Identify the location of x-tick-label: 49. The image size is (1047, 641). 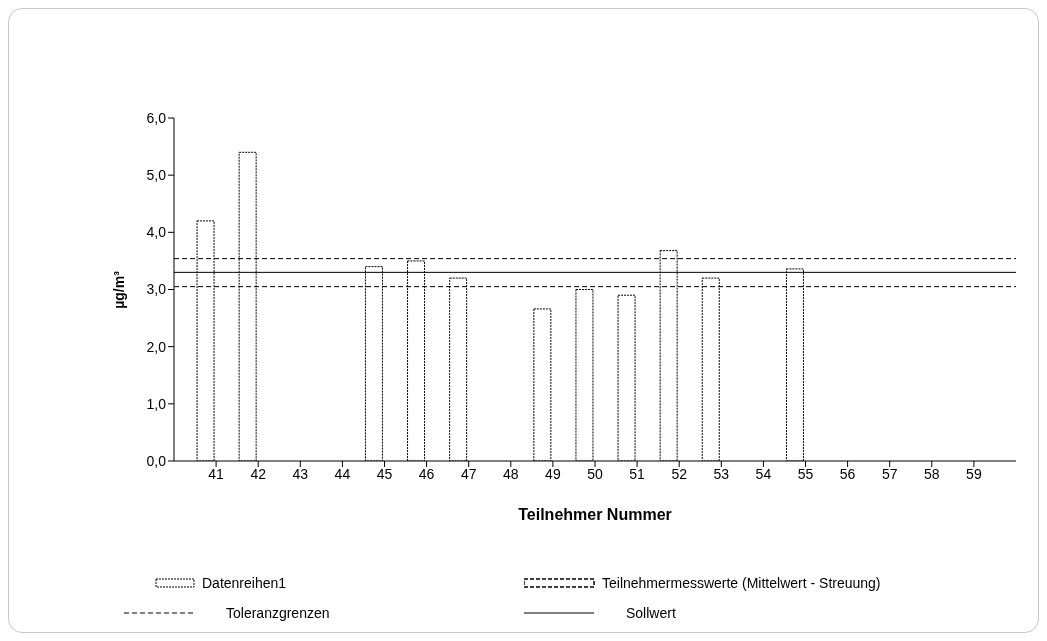
(553, 473).